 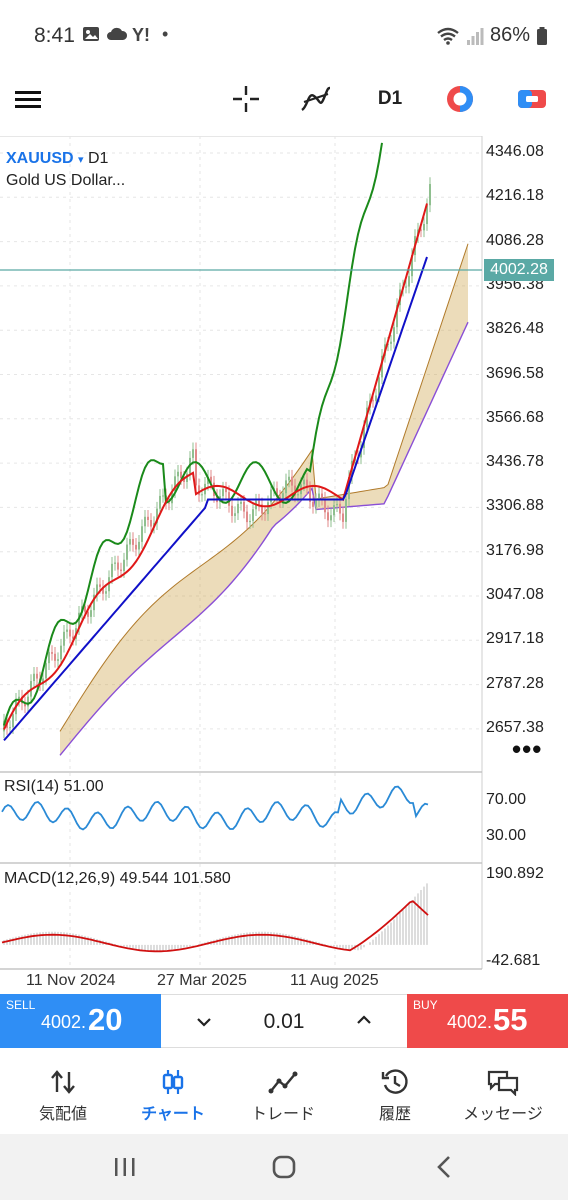 What do you see at coordinates (532, 99) in the screenshot?
I see `order-icon` at bounding box center [532, 99].